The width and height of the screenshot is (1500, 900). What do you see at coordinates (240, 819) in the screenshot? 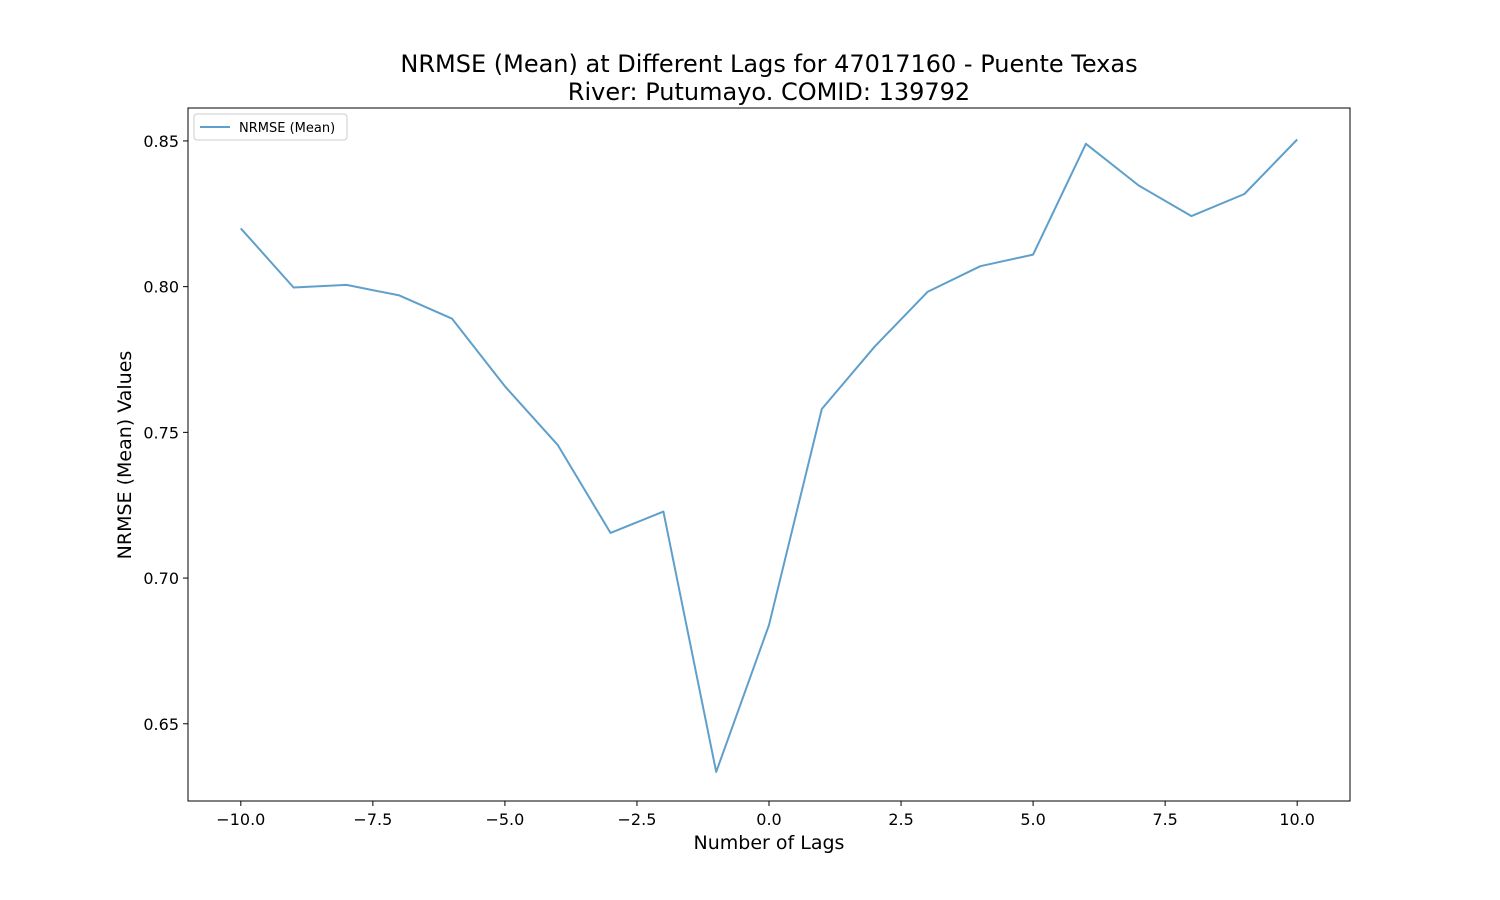
I see `x-tick-label: −10.0` at bounding box center [240, 819].